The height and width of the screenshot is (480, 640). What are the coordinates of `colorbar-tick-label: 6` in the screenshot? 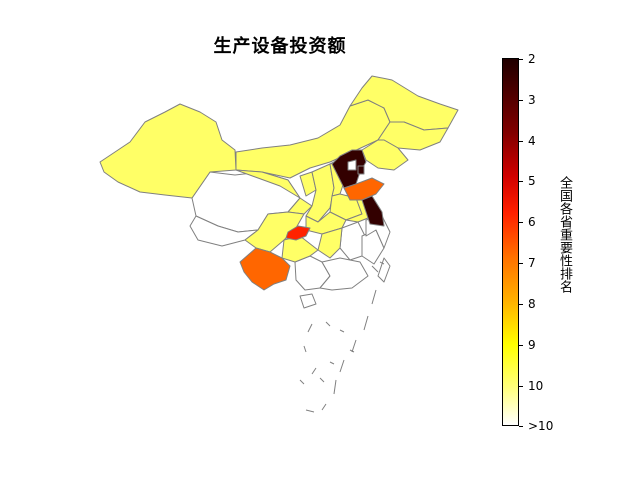 It's located at (532, 222).